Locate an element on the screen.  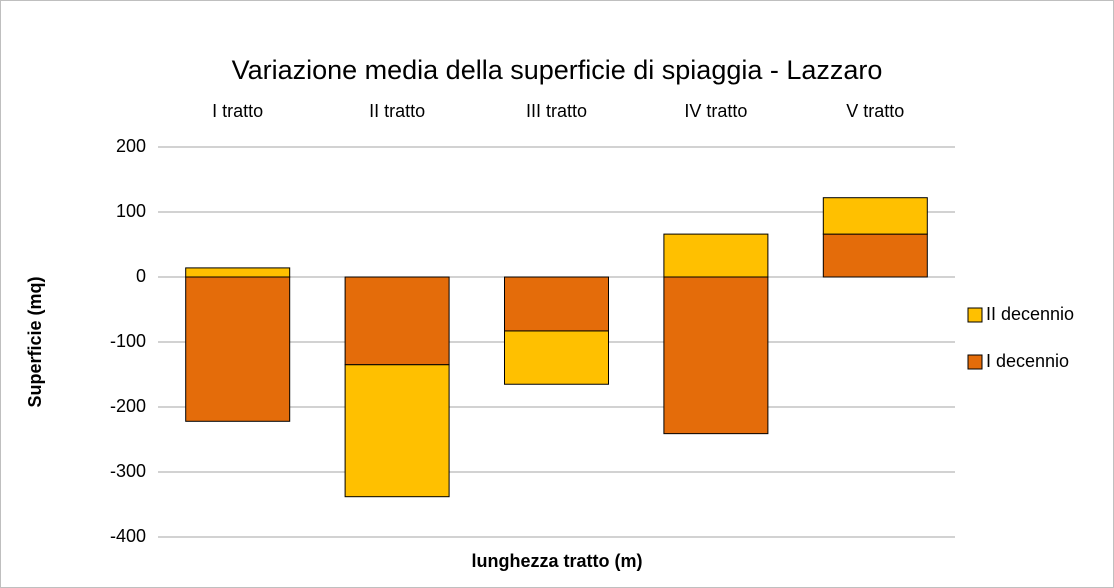
x-axis-label: lunghezza tratto (m) is located at coordinates (557, 561).